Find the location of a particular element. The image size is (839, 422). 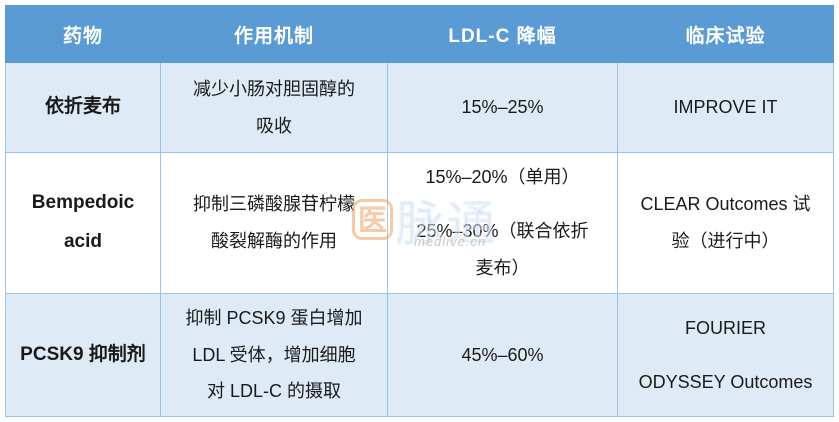

col-header-clinical-trials: 临床试验 is located at coordinates (725, 34).